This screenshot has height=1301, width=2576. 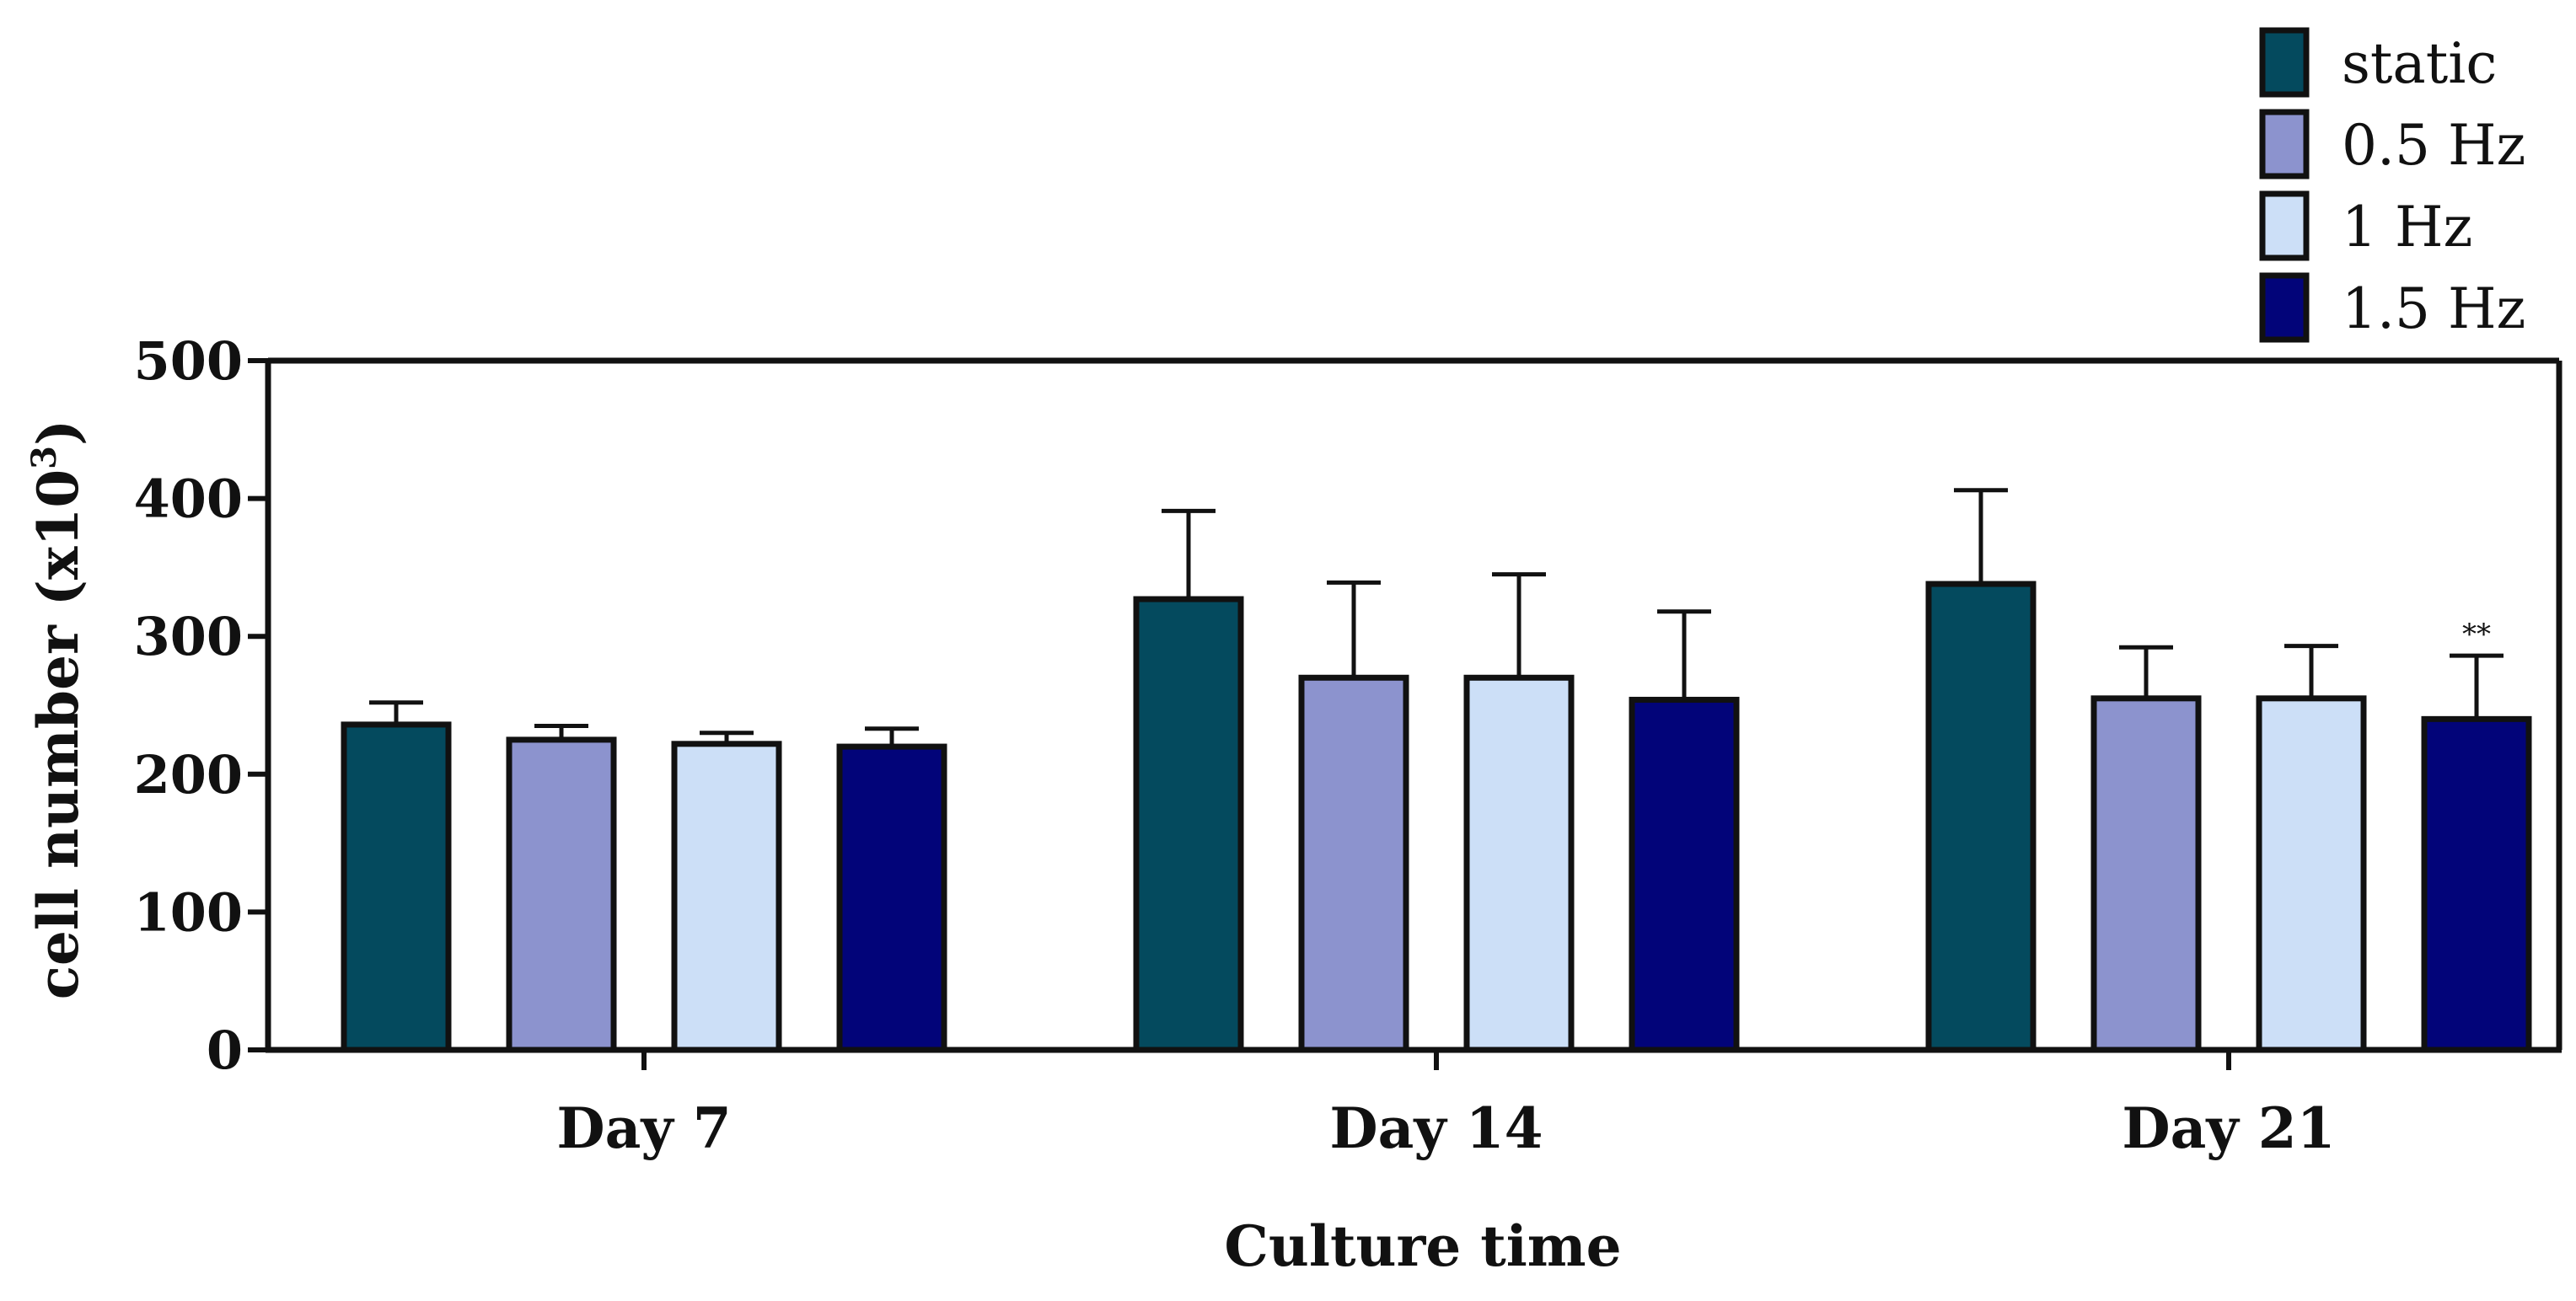 What do you see at coordinates (188, 361) in the screenshot?
I see `y-tick-label: 500` at bounding box center [188, 361].